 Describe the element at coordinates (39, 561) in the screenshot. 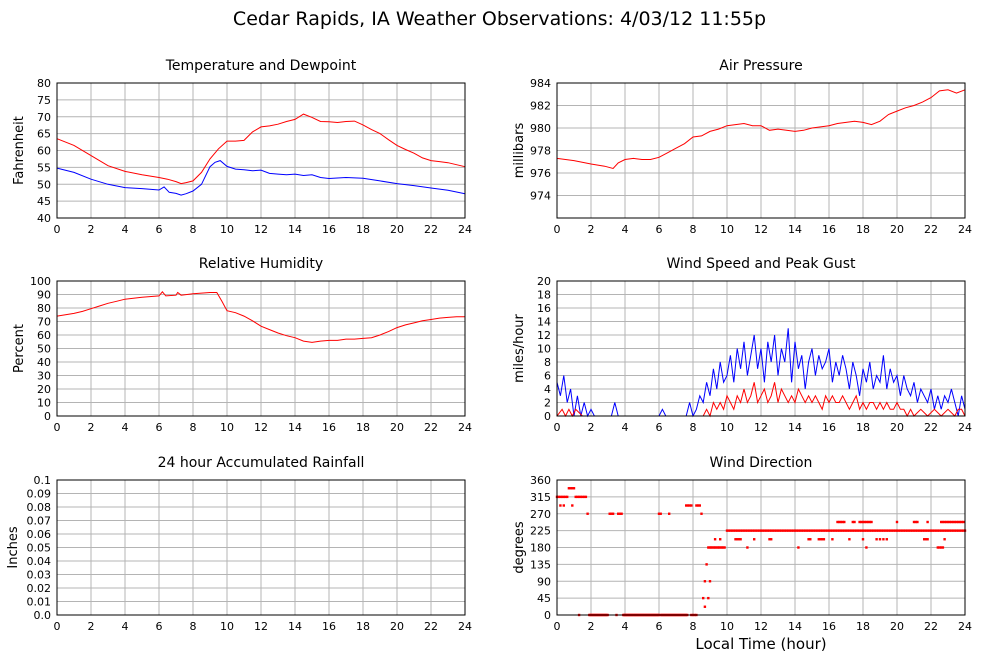

I see `y-tick-label: 0.04` at that location.